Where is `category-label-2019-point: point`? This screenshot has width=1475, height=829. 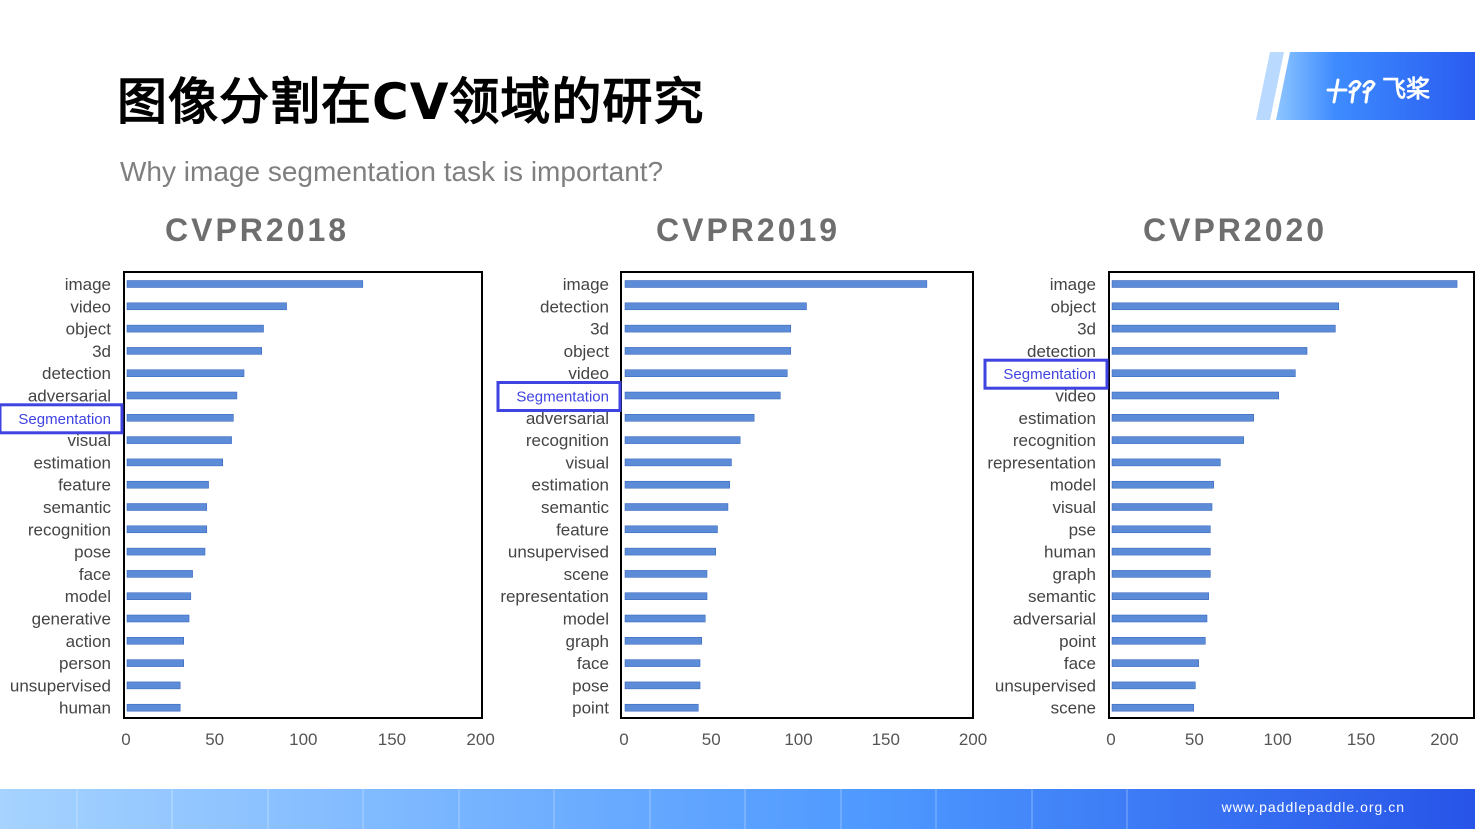
category-label-2019-point: point is located at coordinates (590, 708).